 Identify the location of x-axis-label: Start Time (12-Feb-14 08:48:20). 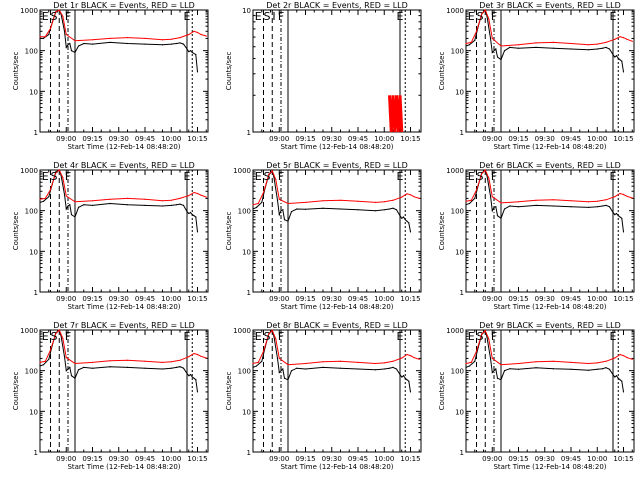
(123, 467).